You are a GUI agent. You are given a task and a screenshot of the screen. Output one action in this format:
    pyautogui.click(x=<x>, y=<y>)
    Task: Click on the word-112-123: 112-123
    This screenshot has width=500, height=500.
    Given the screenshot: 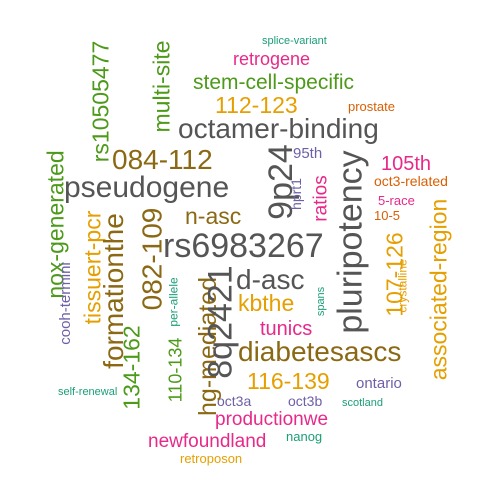 What is the action you would take?
    pyautogui.click(x=256, y=105)
    